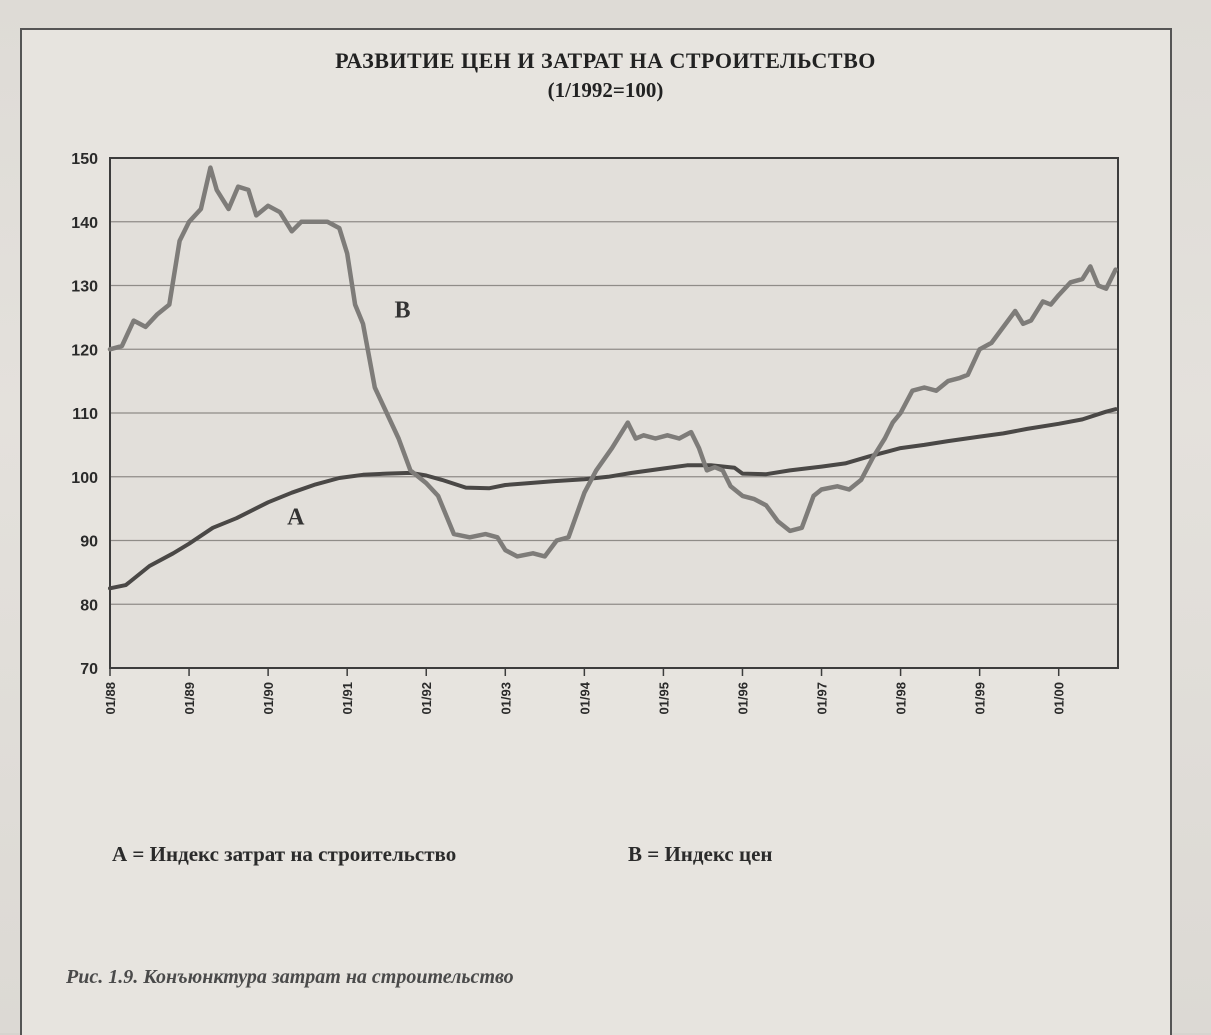 This screenshot has width=1211, height=1035. I want to click on y-tick-label: 150, so click(84, 159).